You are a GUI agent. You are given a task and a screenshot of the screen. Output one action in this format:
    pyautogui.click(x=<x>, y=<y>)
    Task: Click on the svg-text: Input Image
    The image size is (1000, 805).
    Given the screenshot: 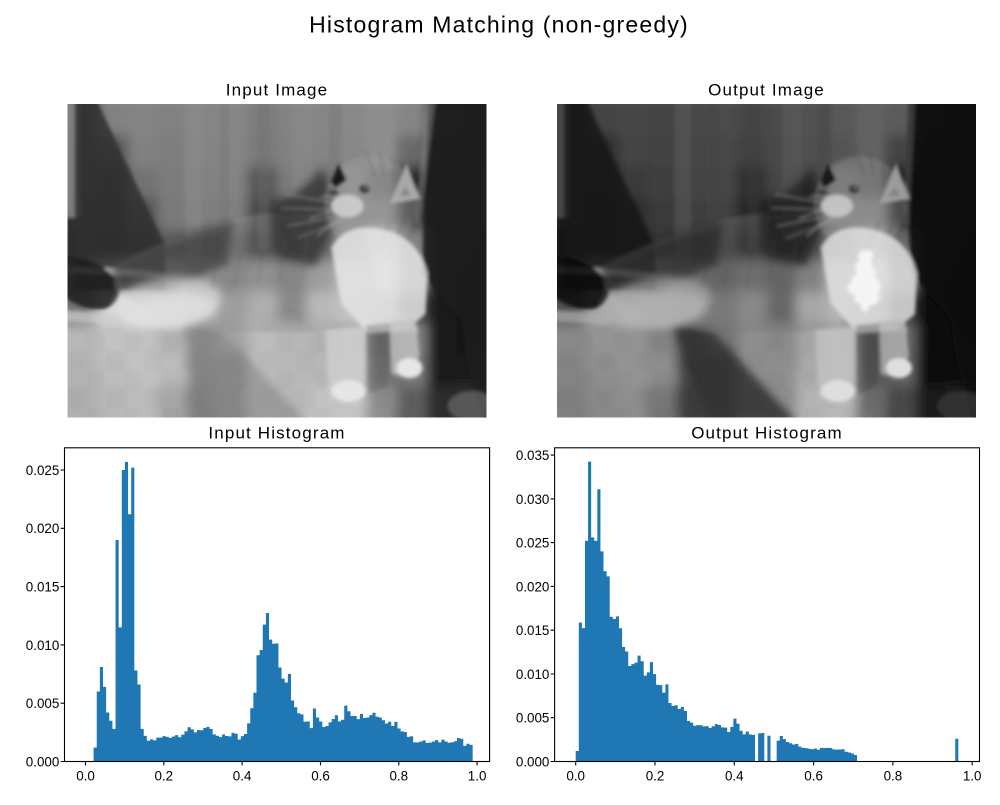 What is the action you would take?
    pyautogui.click(x=277, y=89)
    